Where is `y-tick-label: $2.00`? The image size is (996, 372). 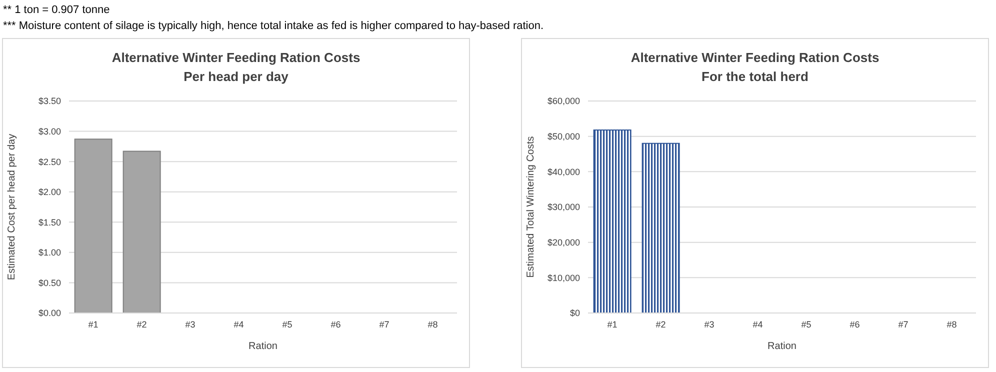 y-tick-label: $2.00 is located at coordinates (49, 192).